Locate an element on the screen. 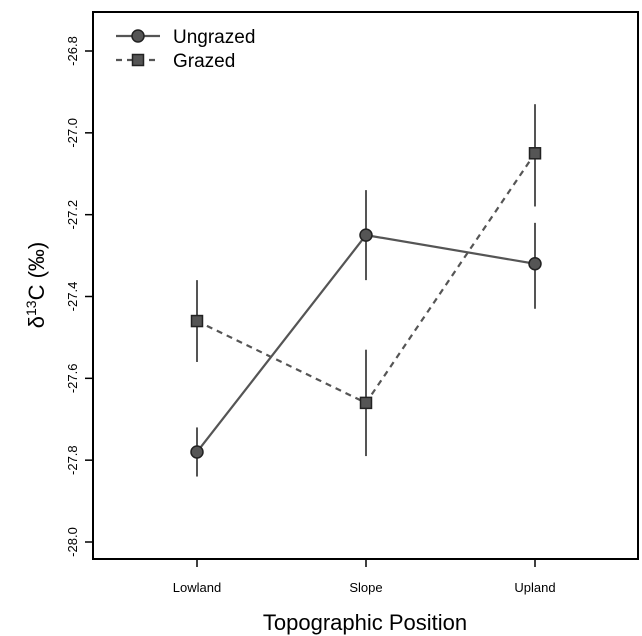 The image size is (642, 636). y-tick-label: -27.0 is located at coordinates (72, 133).